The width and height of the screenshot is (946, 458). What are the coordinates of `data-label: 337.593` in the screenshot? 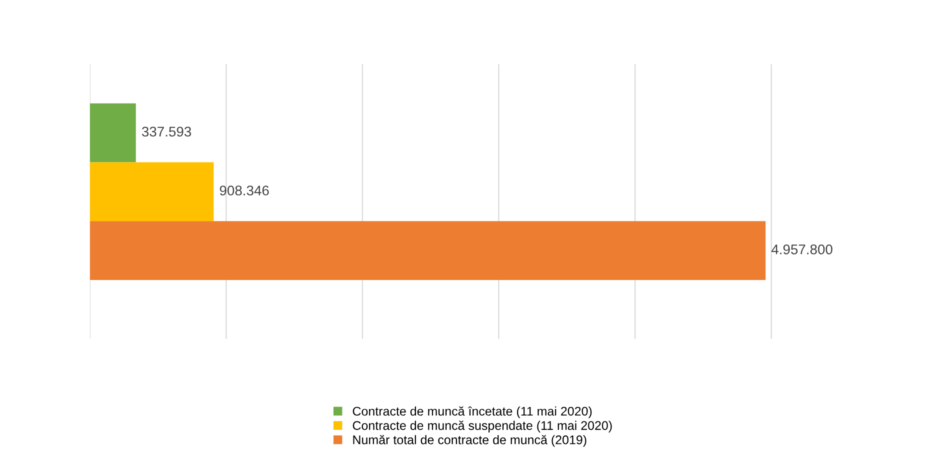 It's located at (167, 131).